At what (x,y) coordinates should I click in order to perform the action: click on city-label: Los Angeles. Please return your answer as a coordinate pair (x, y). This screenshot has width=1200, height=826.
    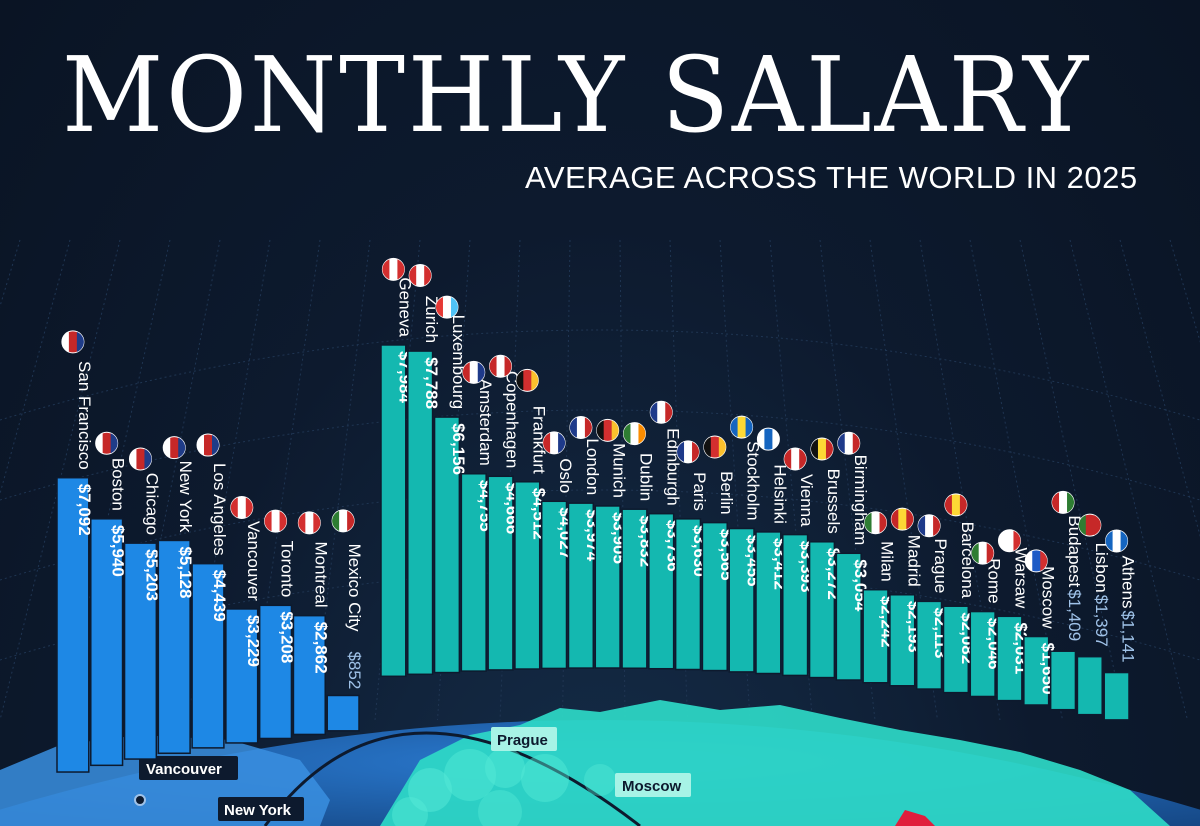
    Looking at the image, I should click on (219, 509).